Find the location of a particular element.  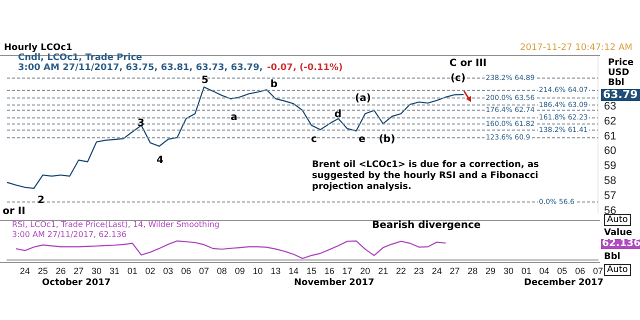

text: December 2017 is located at coordinates (564, 283).